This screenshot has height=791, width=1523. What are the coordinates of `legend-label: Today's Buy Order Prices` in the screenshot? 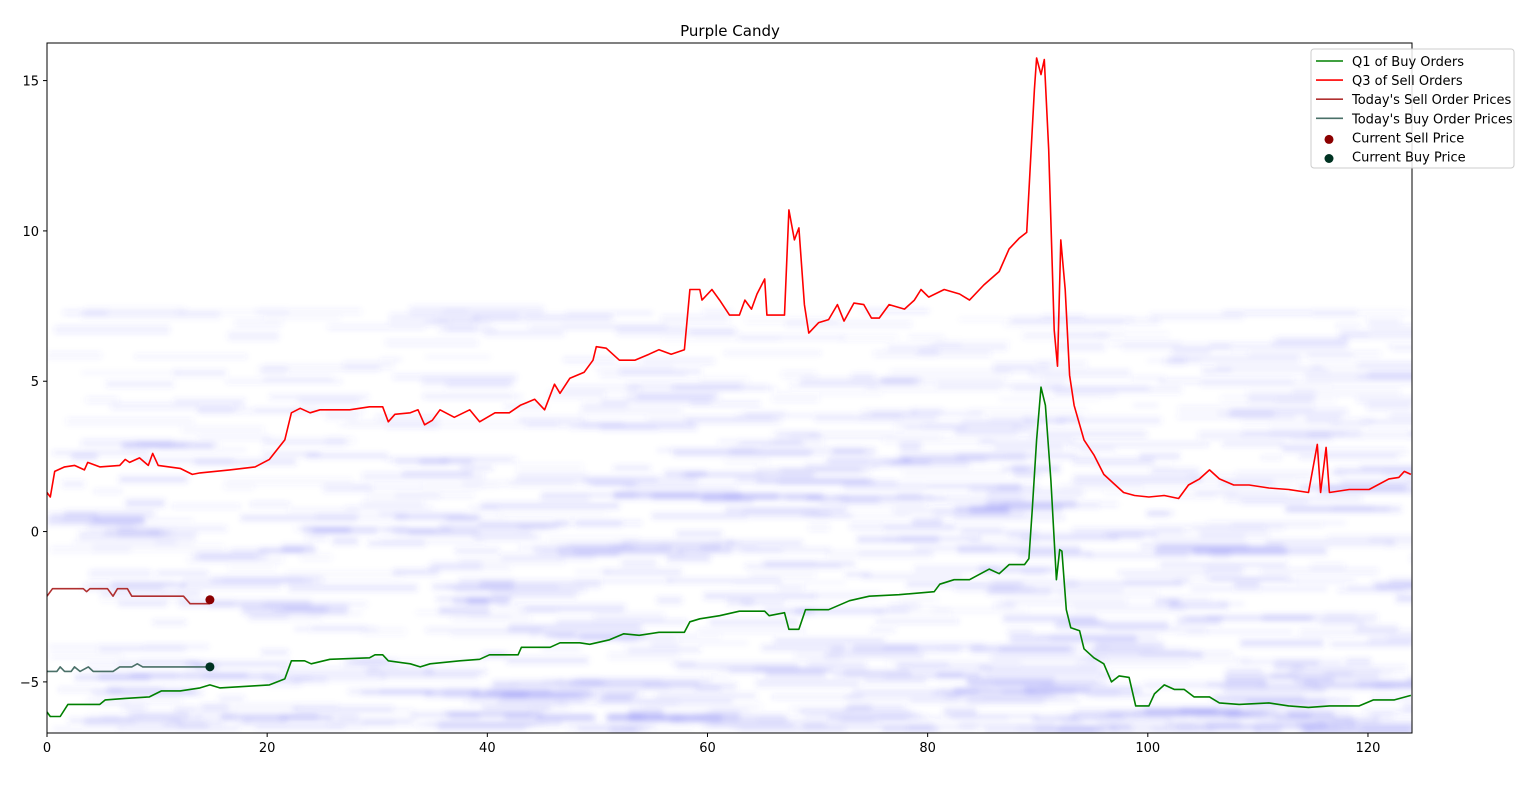 It's located at (1432, 119).